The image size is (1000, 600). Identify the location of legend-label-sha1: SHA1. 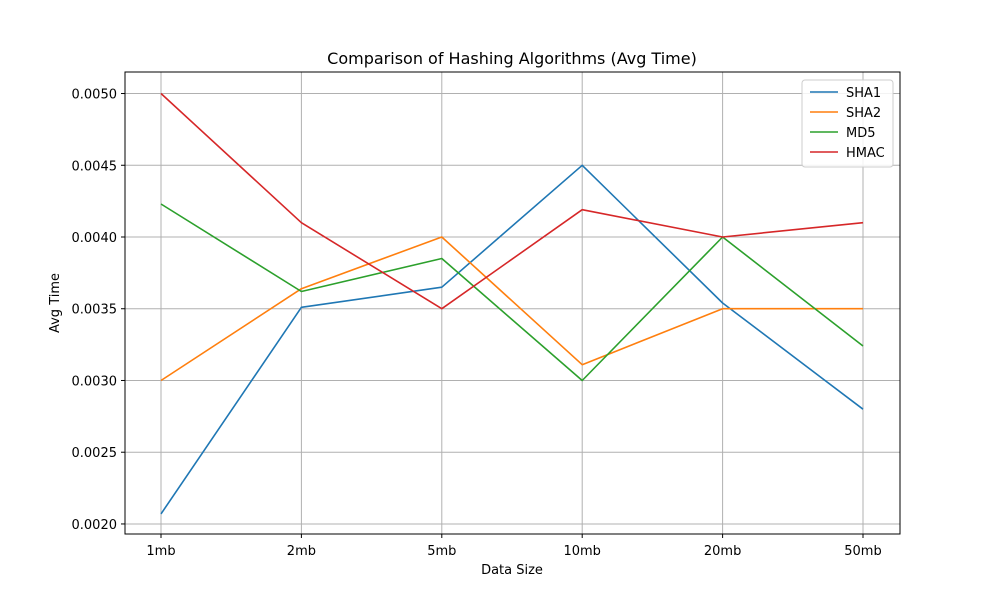
(863, 93).